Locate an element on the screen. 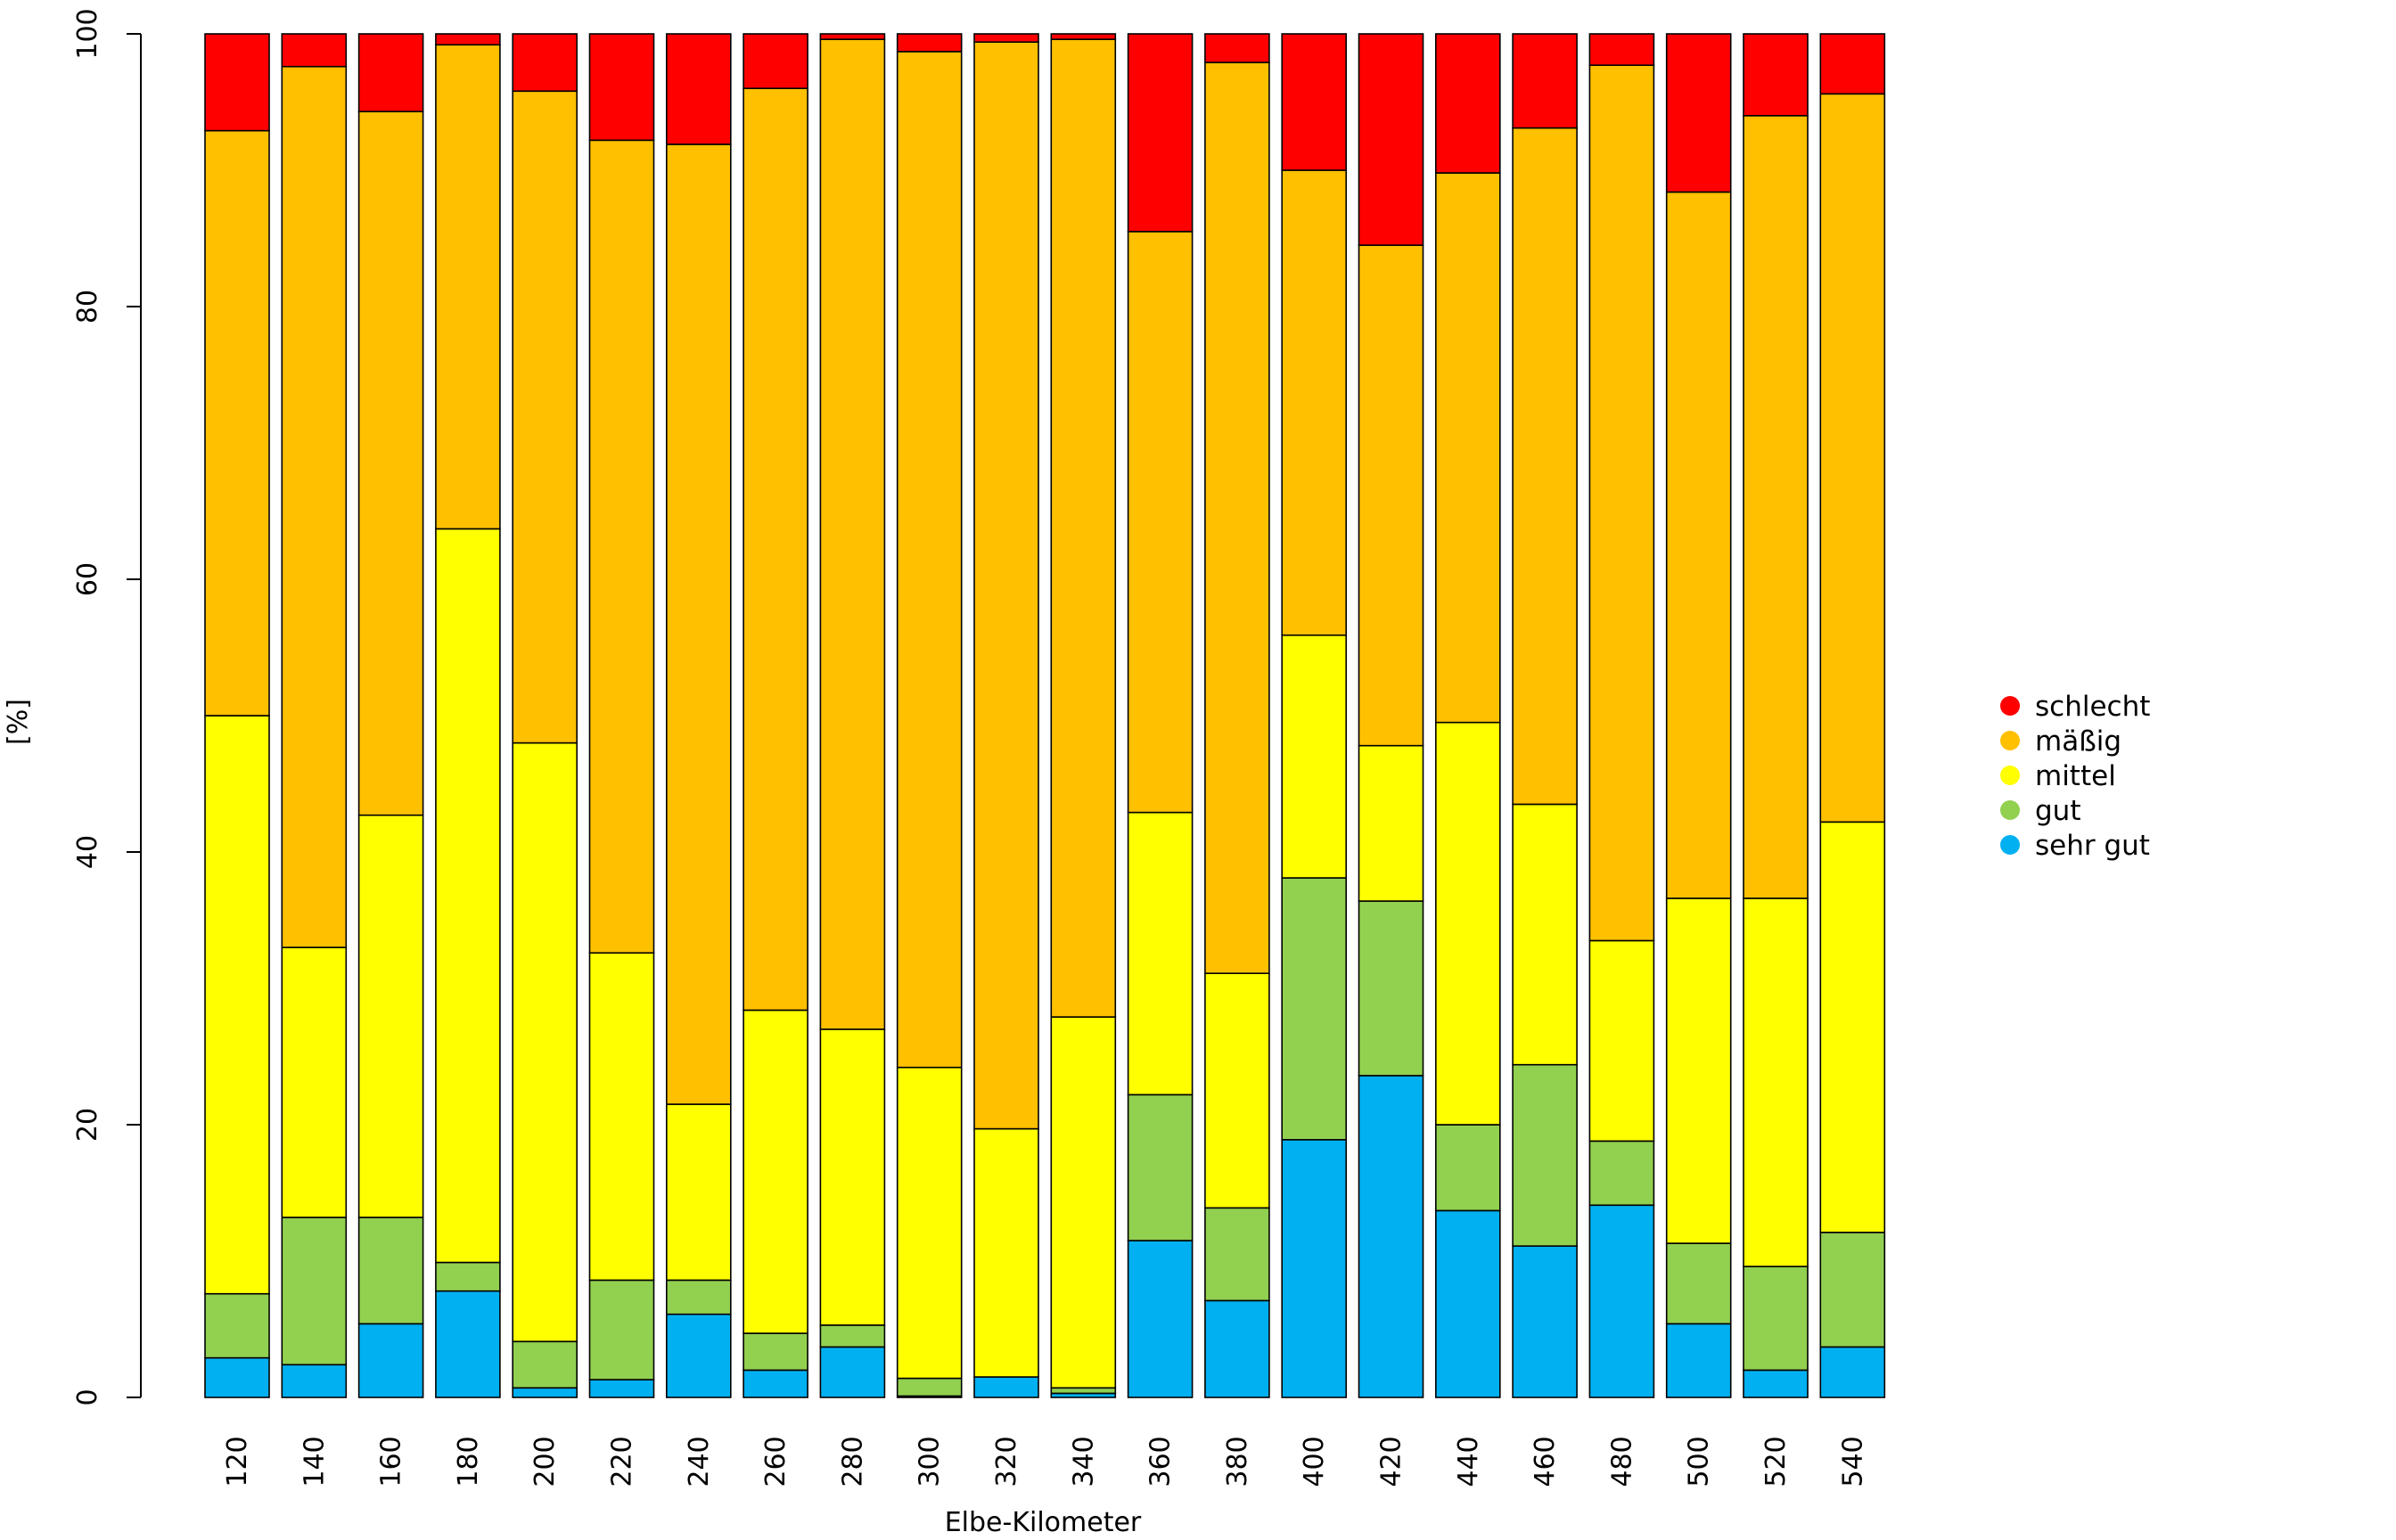  bar-segment-300-mäßig is located at coordinates (929, 560).